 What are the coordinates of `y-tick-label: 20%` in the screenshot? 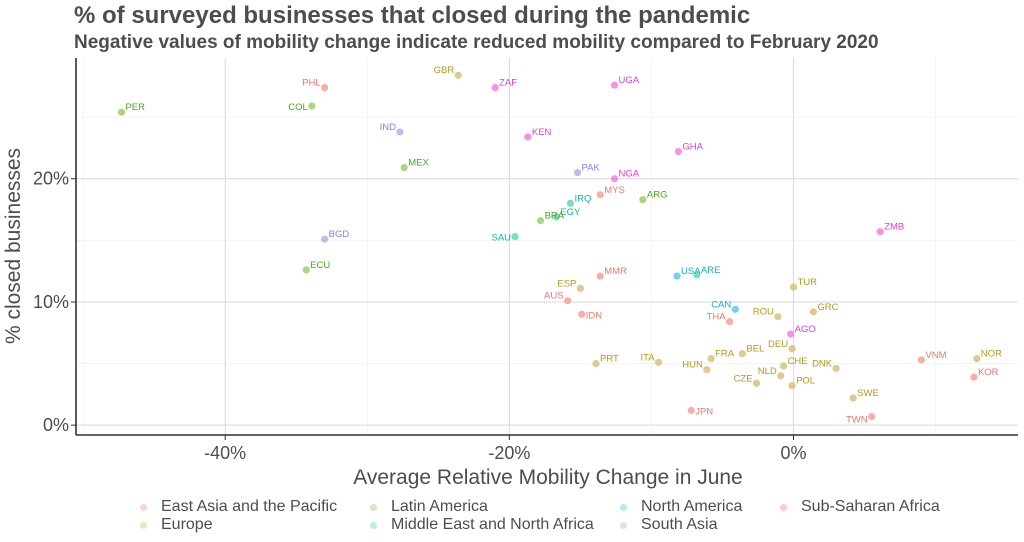 It's located at (51, 179).